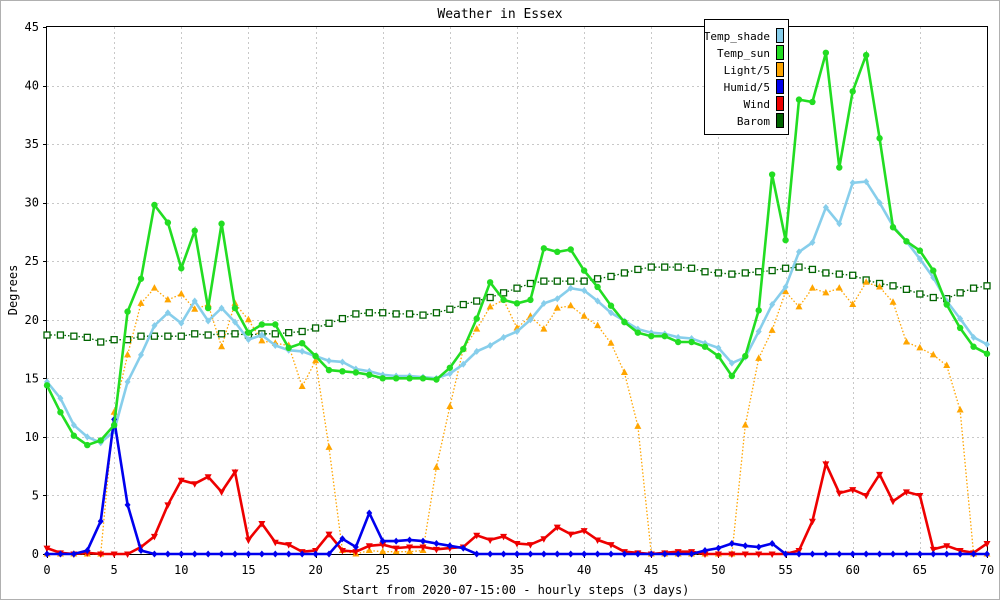  I want to click on chart-title: Weather in Essex, so click(499, 14).